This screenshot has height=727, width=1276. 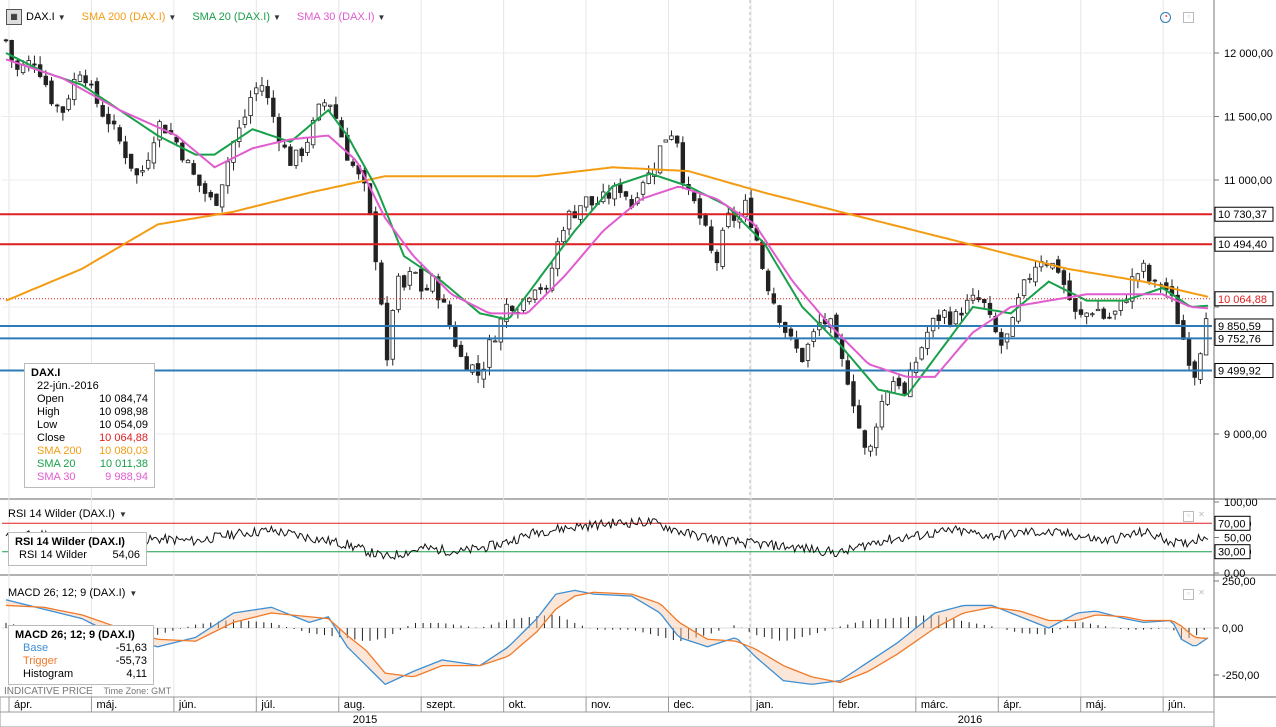 What do you see at coordinates (123, 464) in the screenshot?
I see `info-row-value: 10 011,38` at bounding box center [123, 464].